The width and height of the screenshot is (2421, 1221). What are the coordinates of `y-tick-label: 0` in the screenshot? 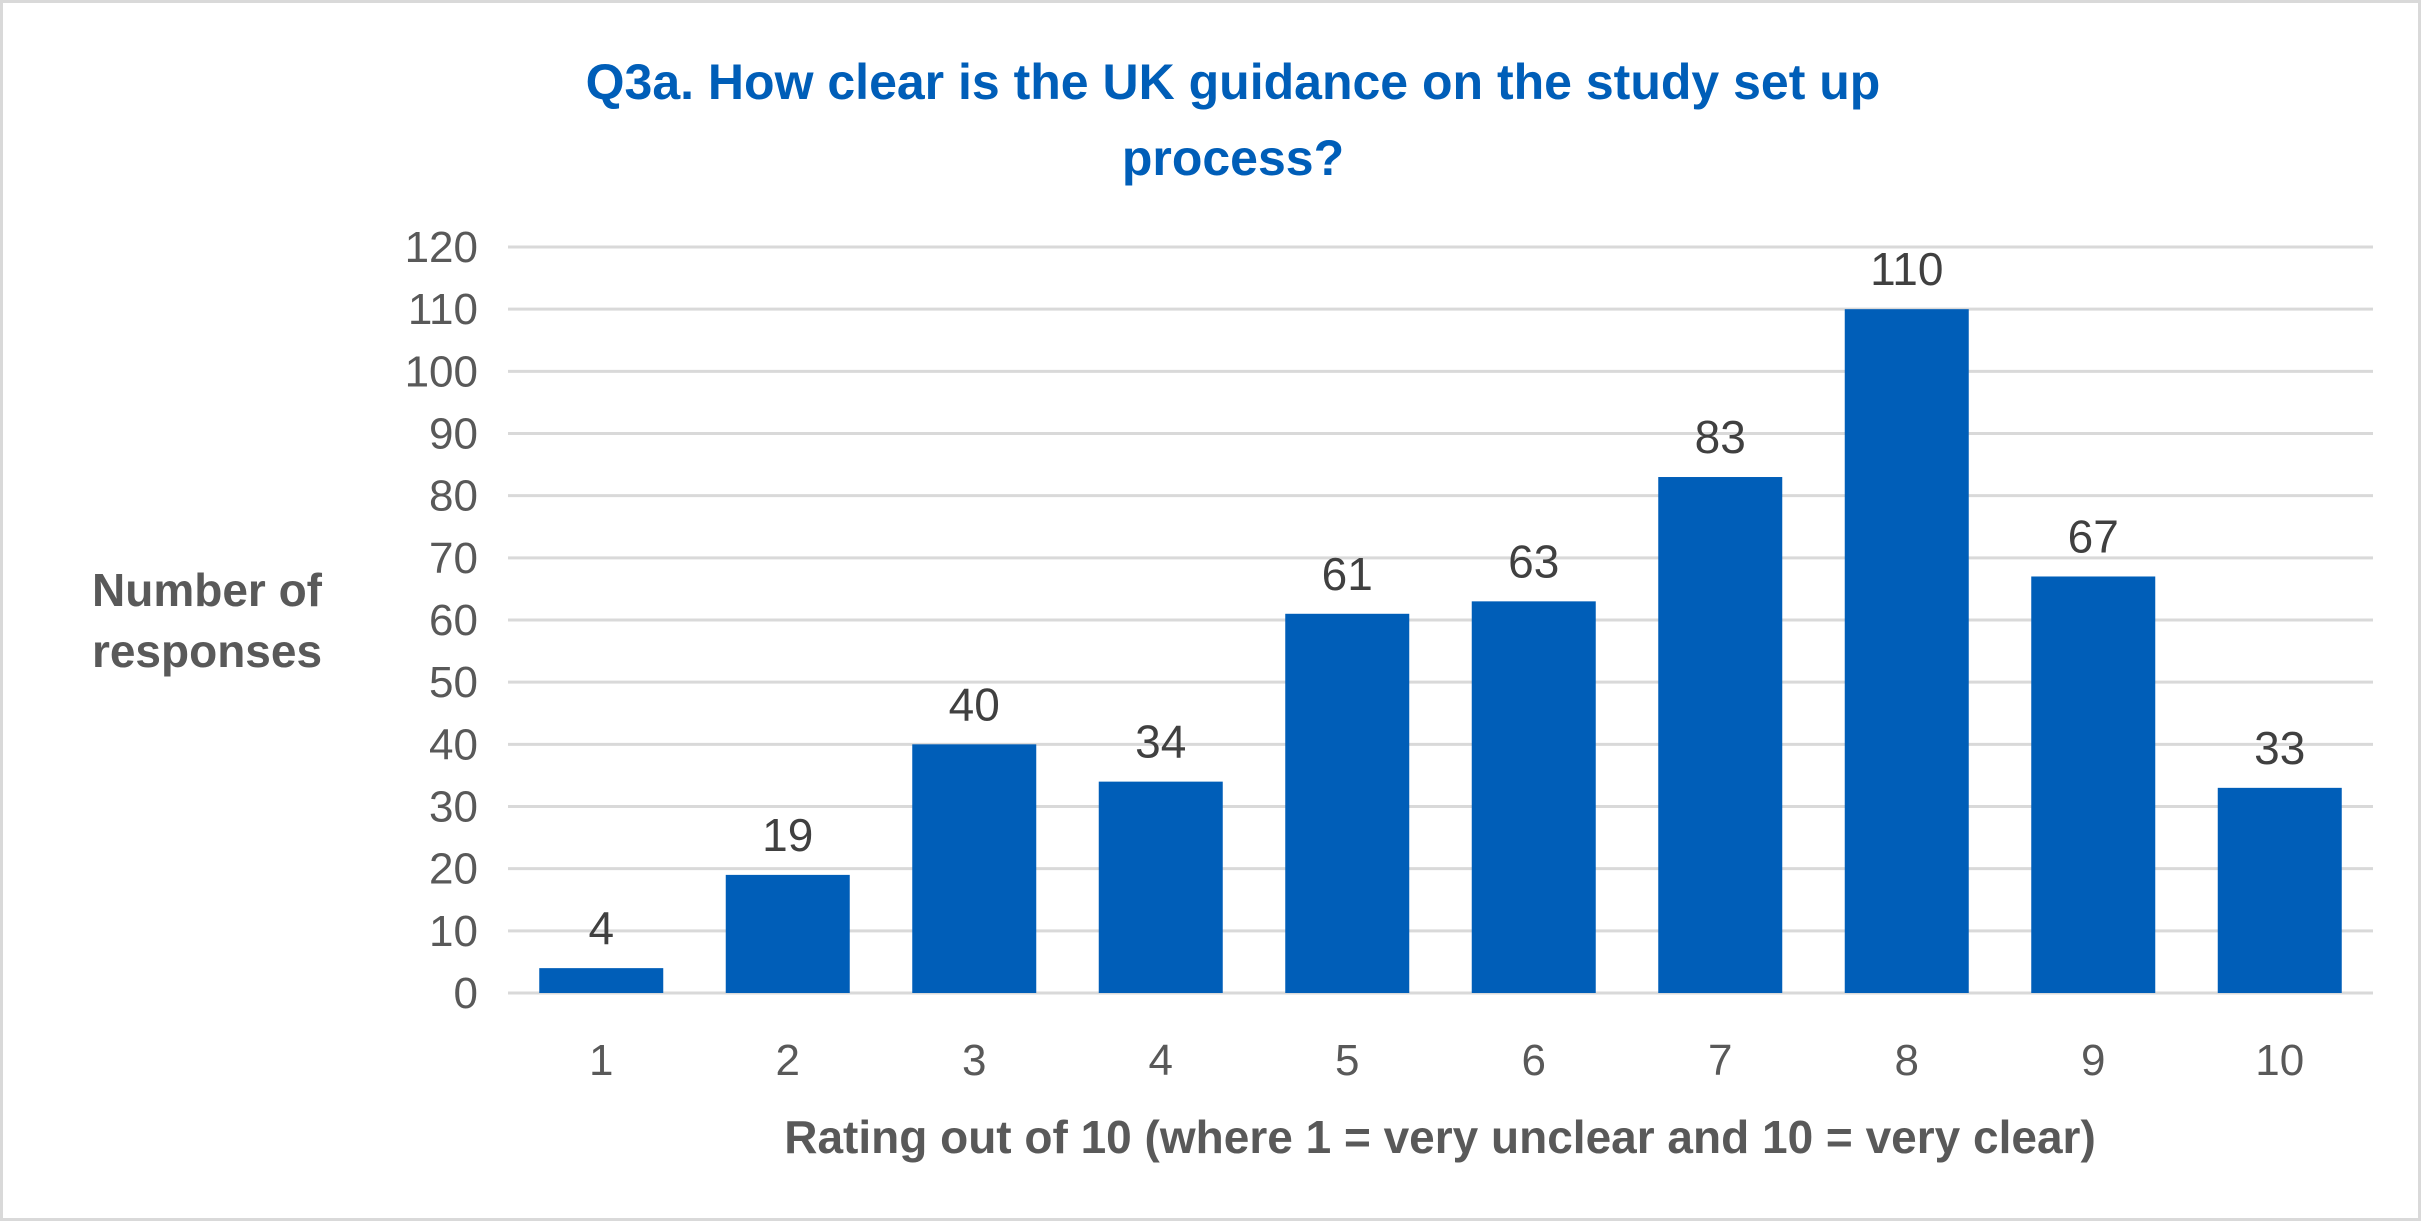 It's located at (466, 993).